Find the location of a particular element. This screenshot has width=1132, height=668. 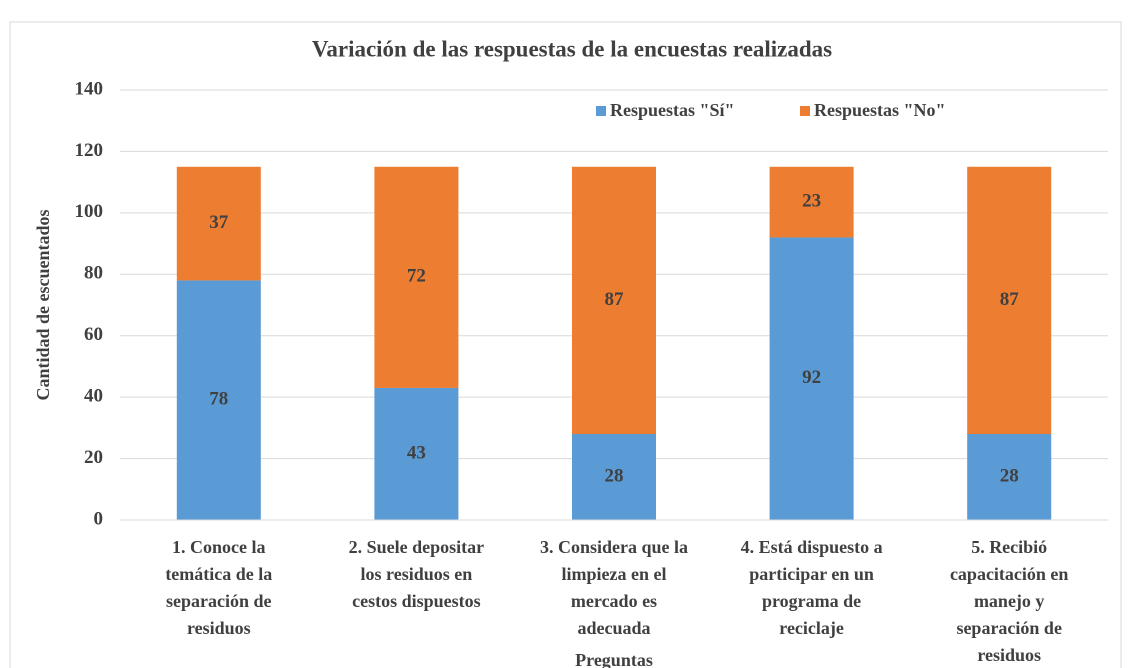

x-axis-label: Preguntas is located at coordinates (614, 659).